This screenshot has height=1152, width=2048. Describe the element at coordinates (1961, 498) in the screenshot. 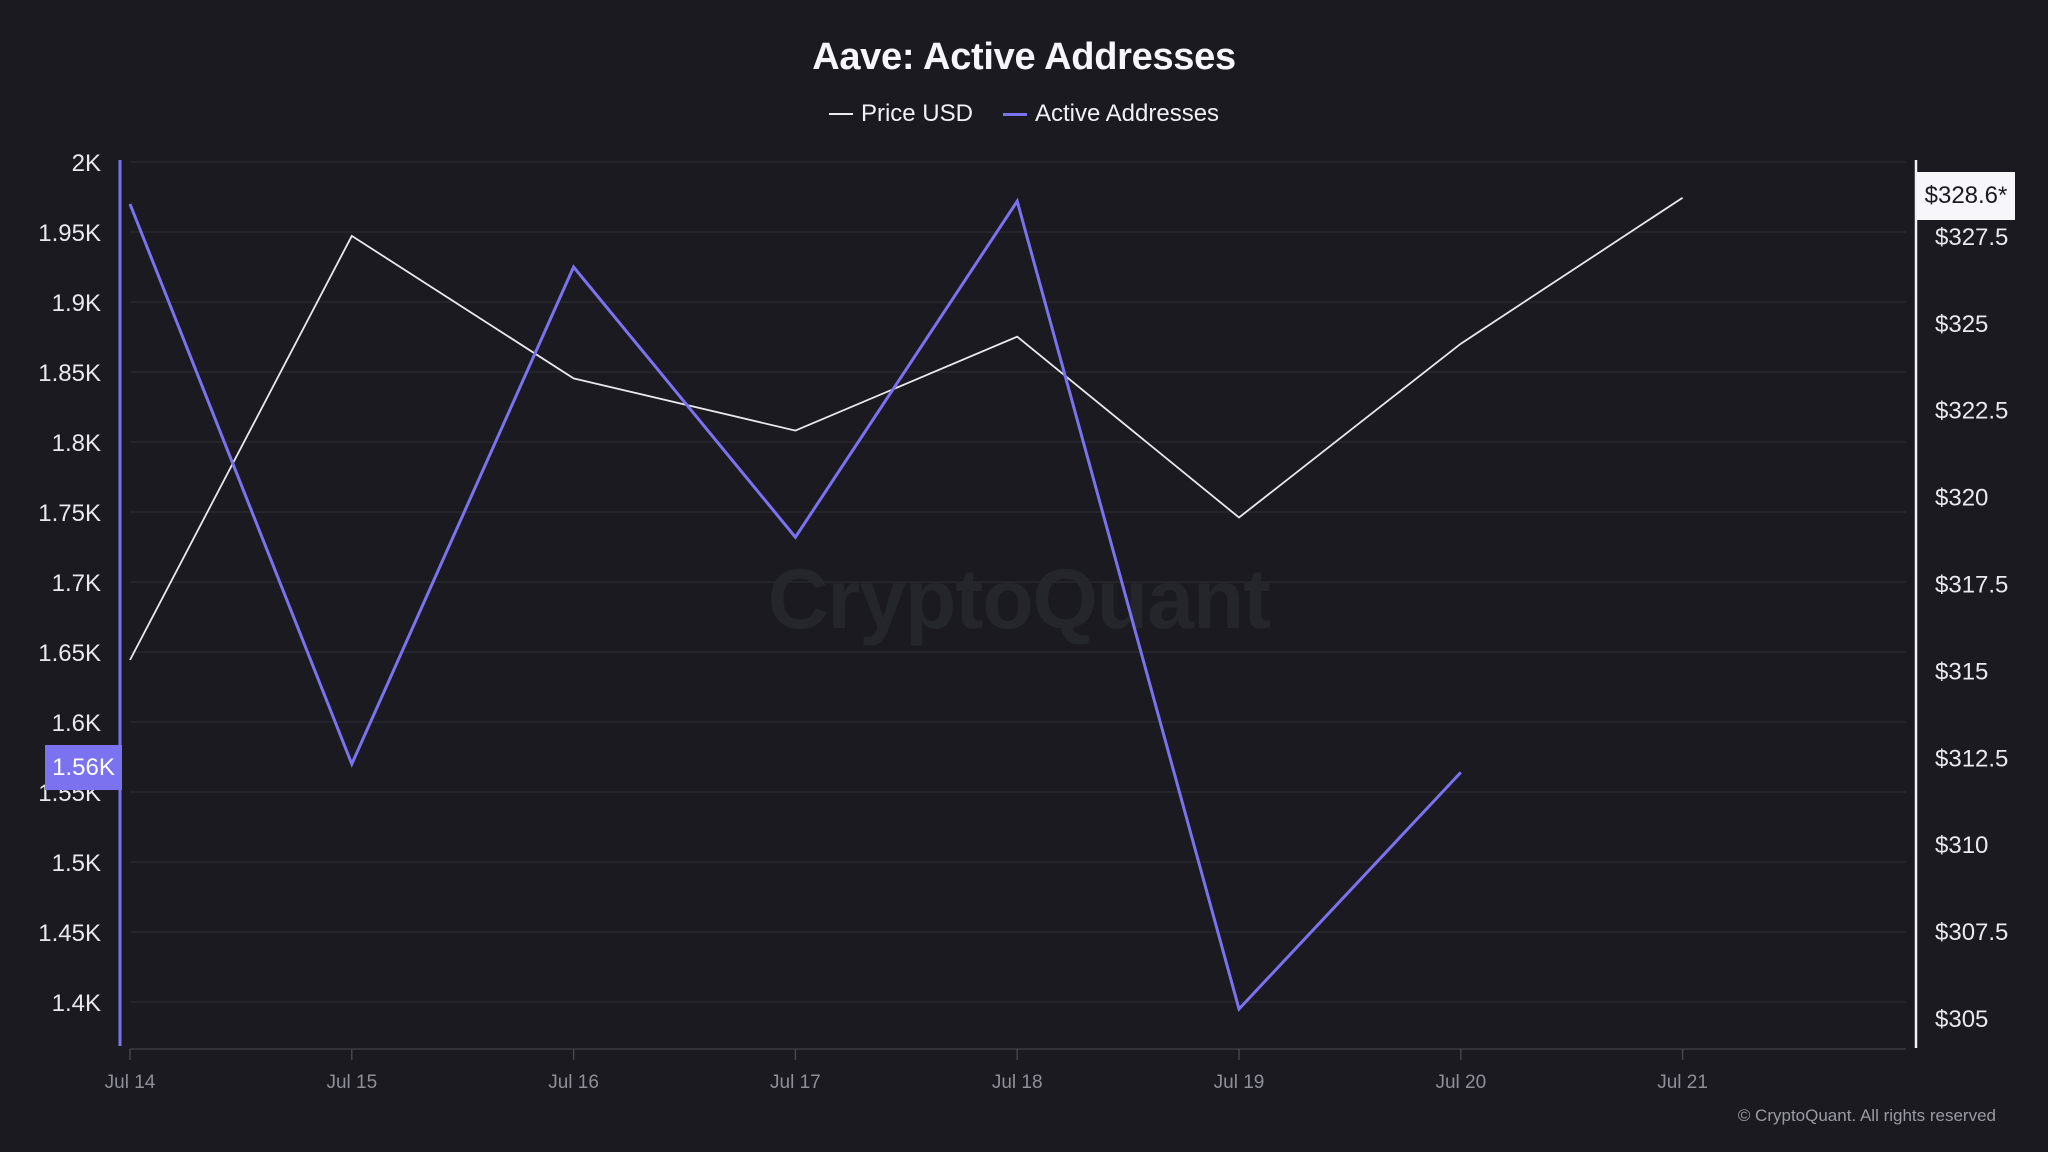

I see `right-axis-tick-label: $320` at that location.